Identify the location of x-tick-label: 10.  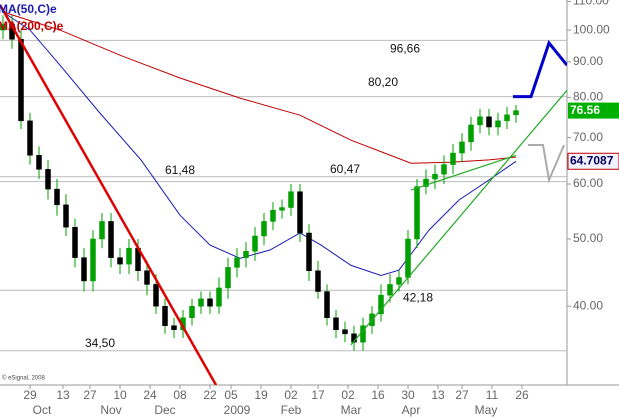
(120, 395).